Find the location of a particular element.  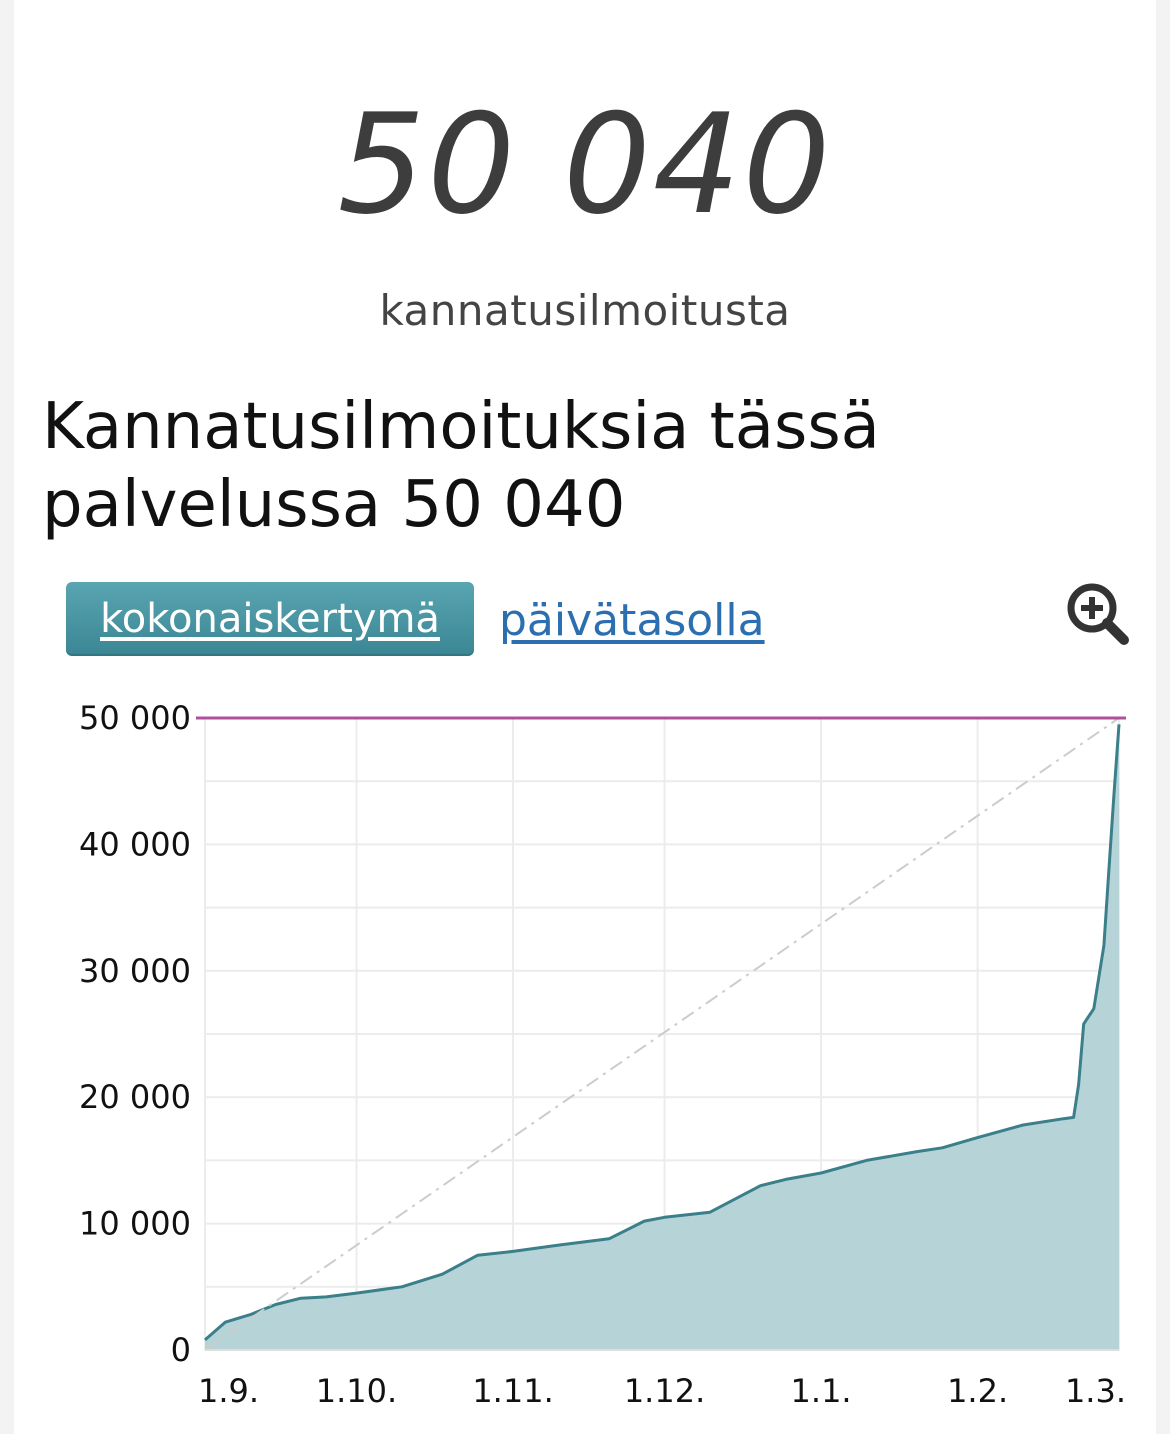

x-tick-label: 1.3. is located at coordinates (1095, 1391).